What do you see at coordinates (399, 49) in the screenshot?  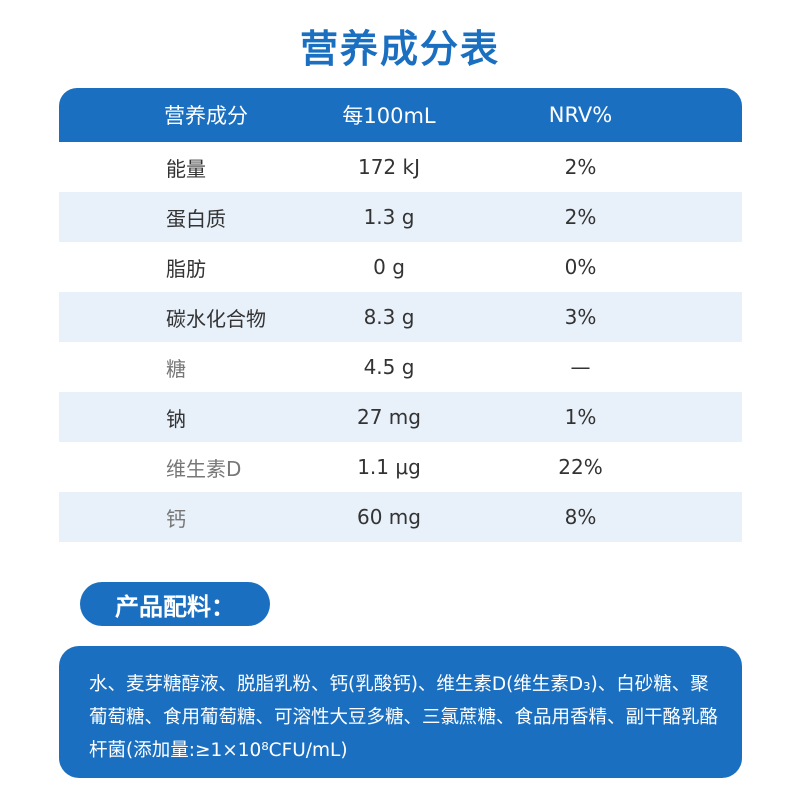 I see `page-title: 营养成分表` at bounding box center [399, 49].